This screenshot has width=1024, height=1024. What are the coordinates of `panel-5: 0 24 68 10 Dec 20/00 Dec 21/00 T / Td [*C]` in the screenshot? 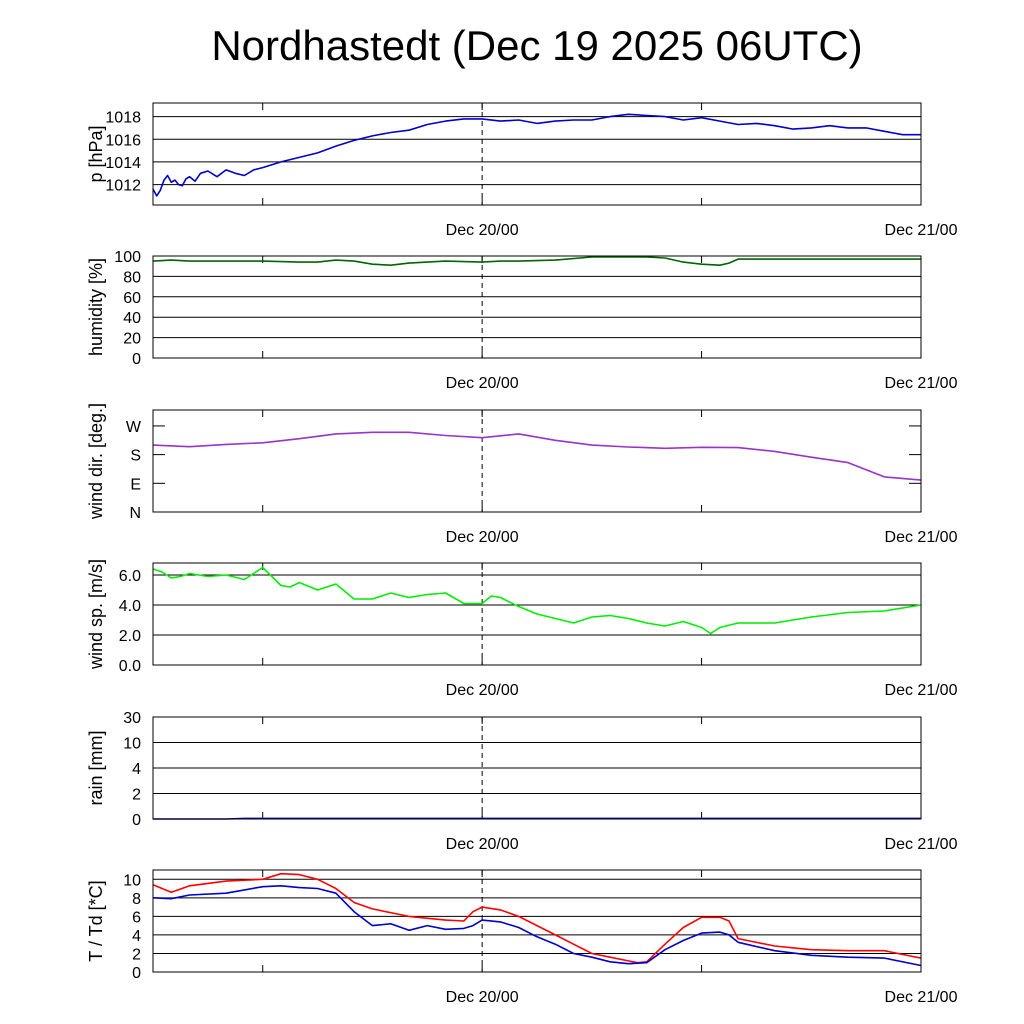 It's located at (522, 937).